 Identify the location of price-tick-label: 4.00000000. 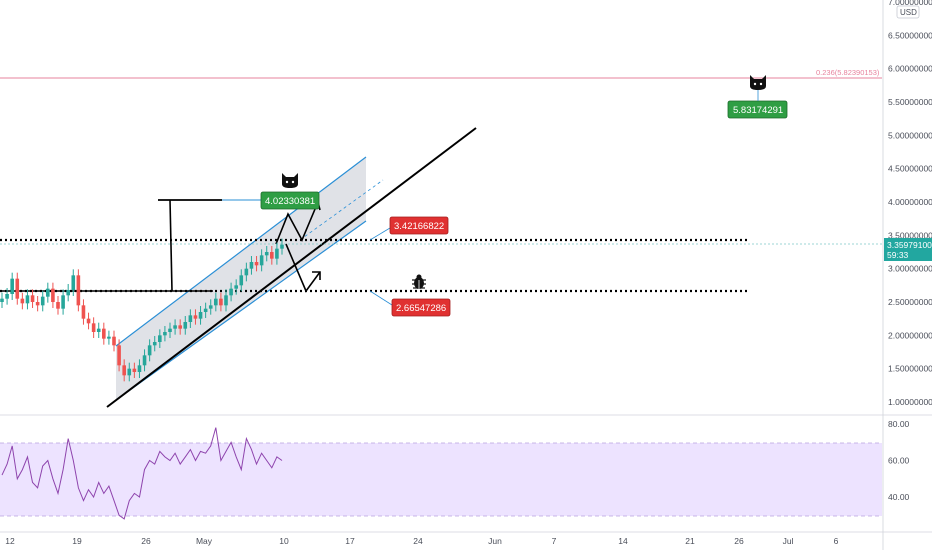
(910, 202).